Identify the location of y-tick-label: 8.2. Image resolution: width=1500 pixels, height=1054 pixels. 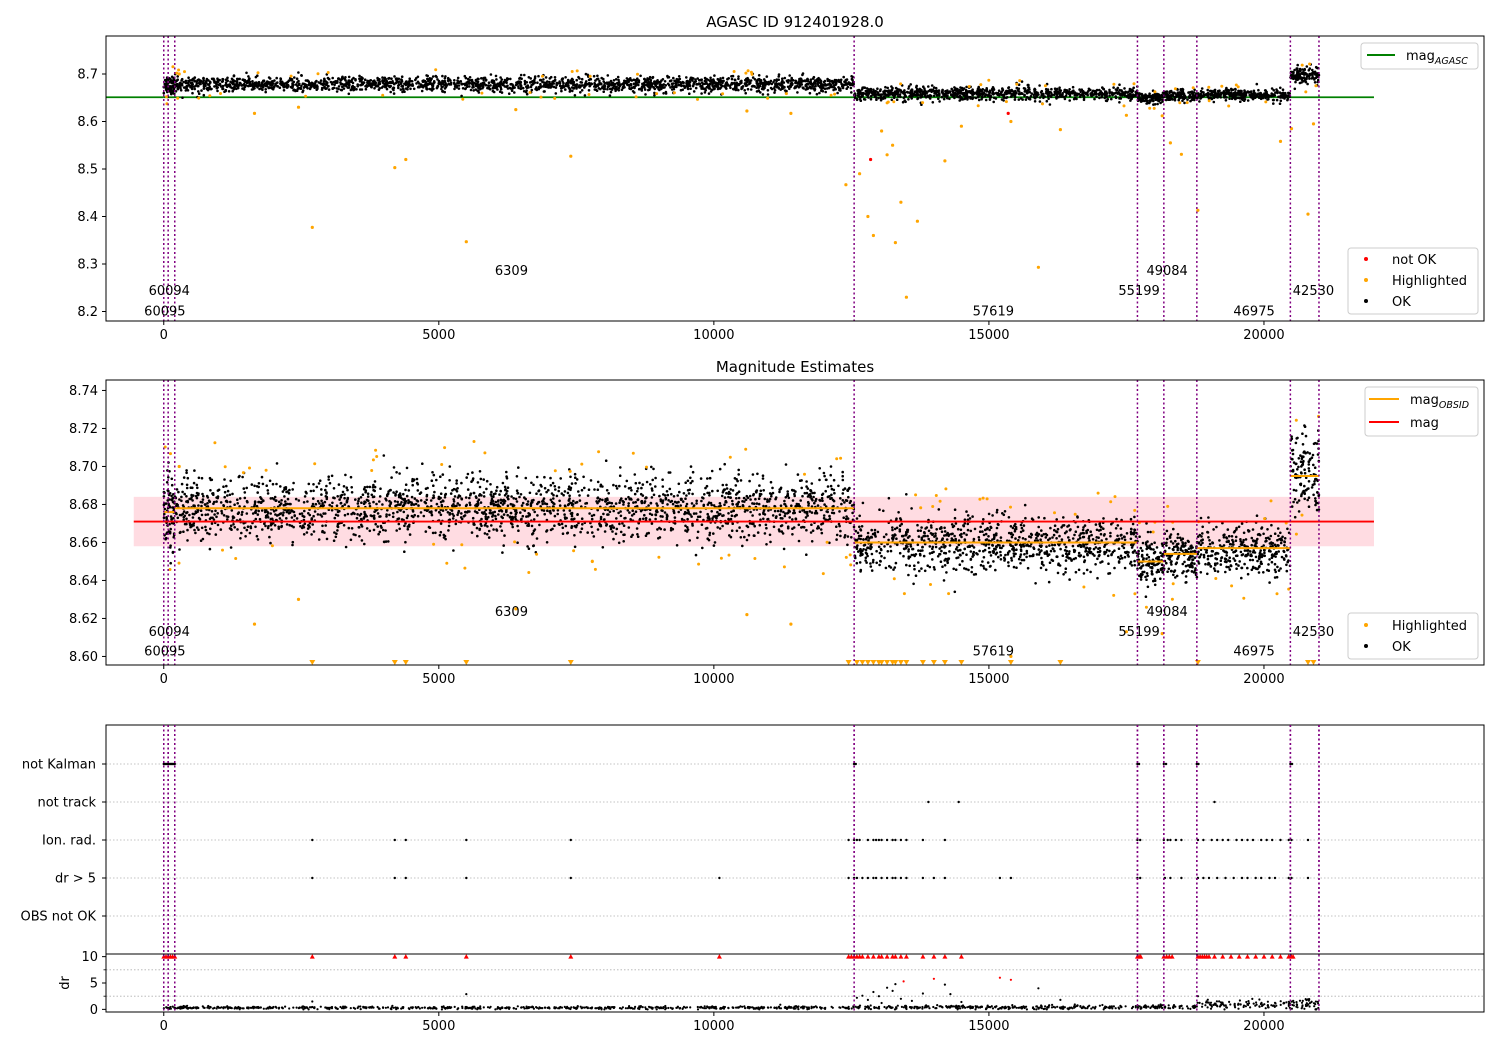
(87, 312).